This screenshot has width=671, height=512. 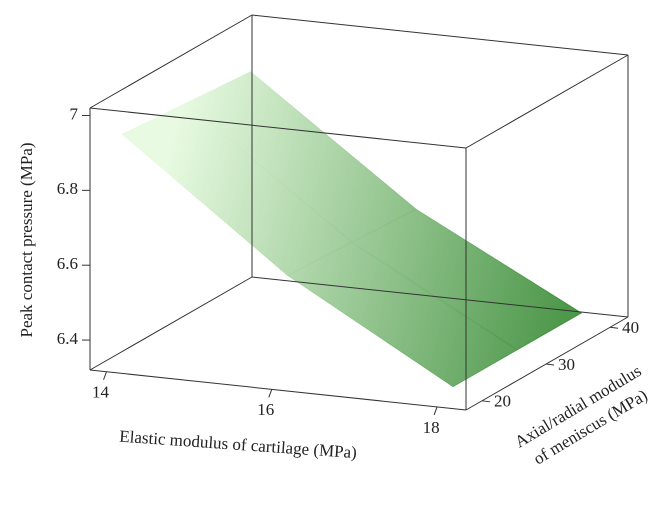 What do you see at coordinates (101, 392) in the screenshot?
I see `x-tick-label: 14` at bounding box center [101, 392].